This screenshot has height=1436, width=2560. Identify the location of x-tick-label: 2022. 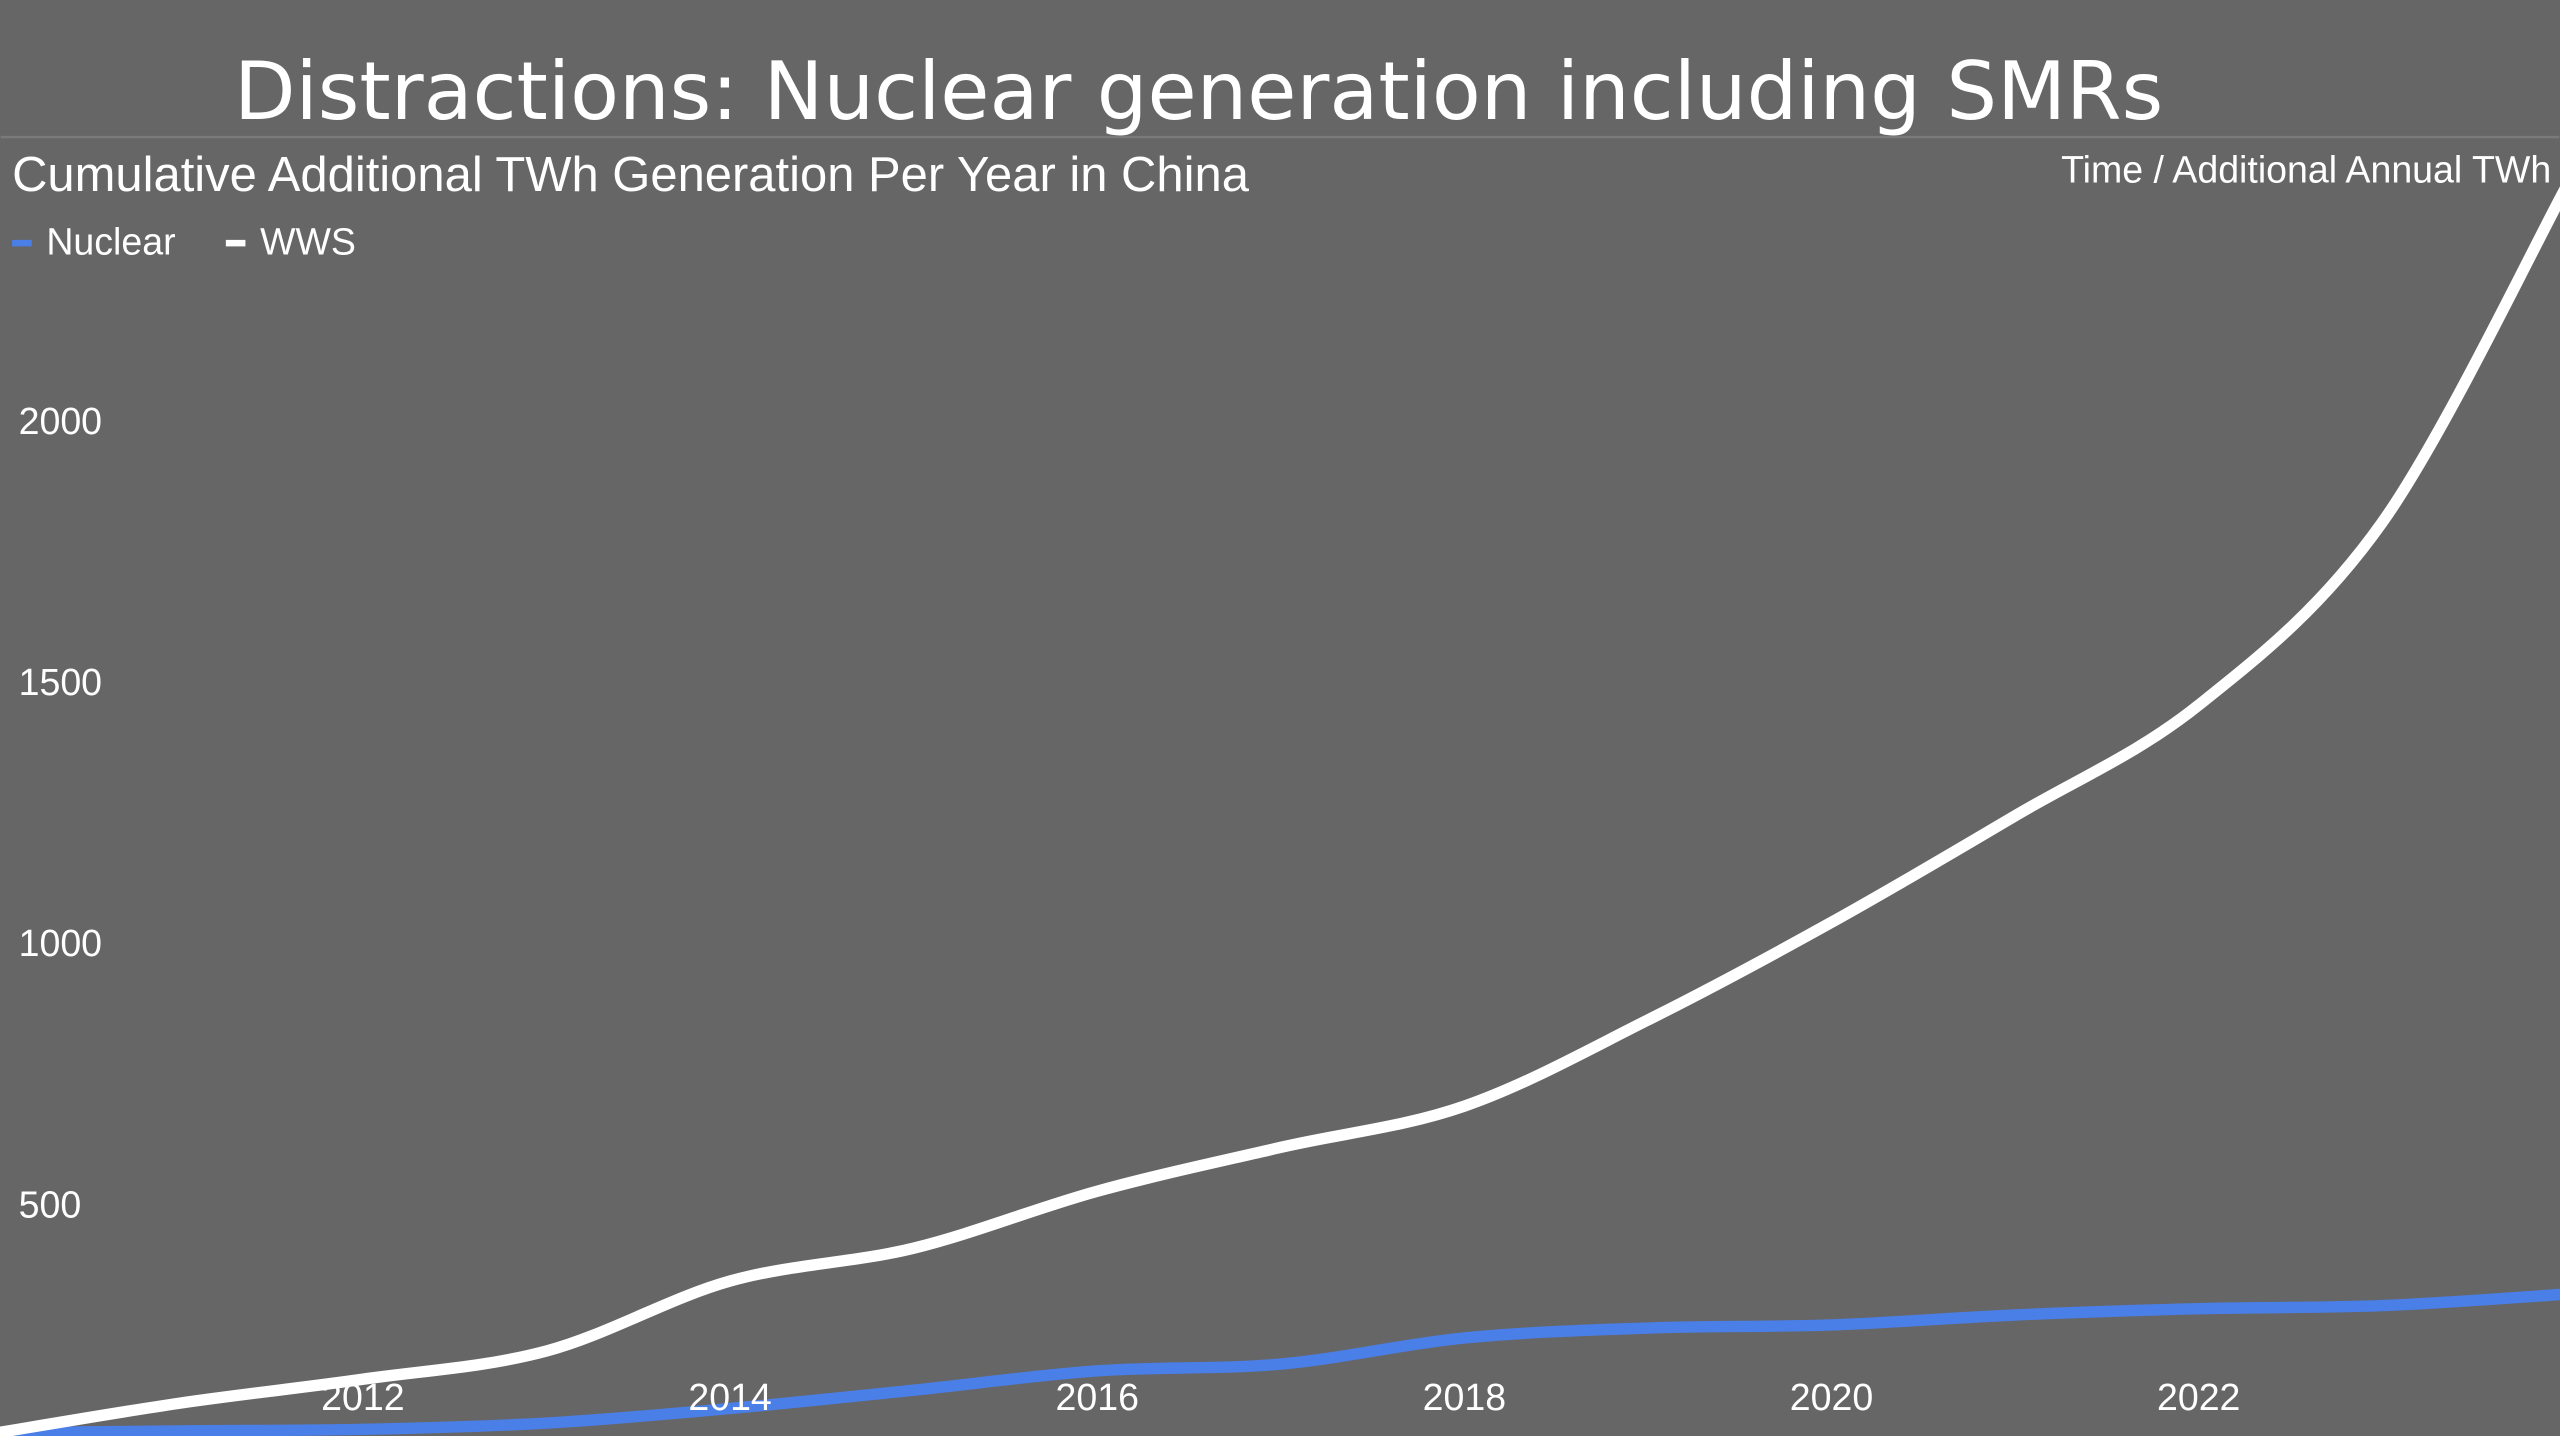
(2198, 1397).